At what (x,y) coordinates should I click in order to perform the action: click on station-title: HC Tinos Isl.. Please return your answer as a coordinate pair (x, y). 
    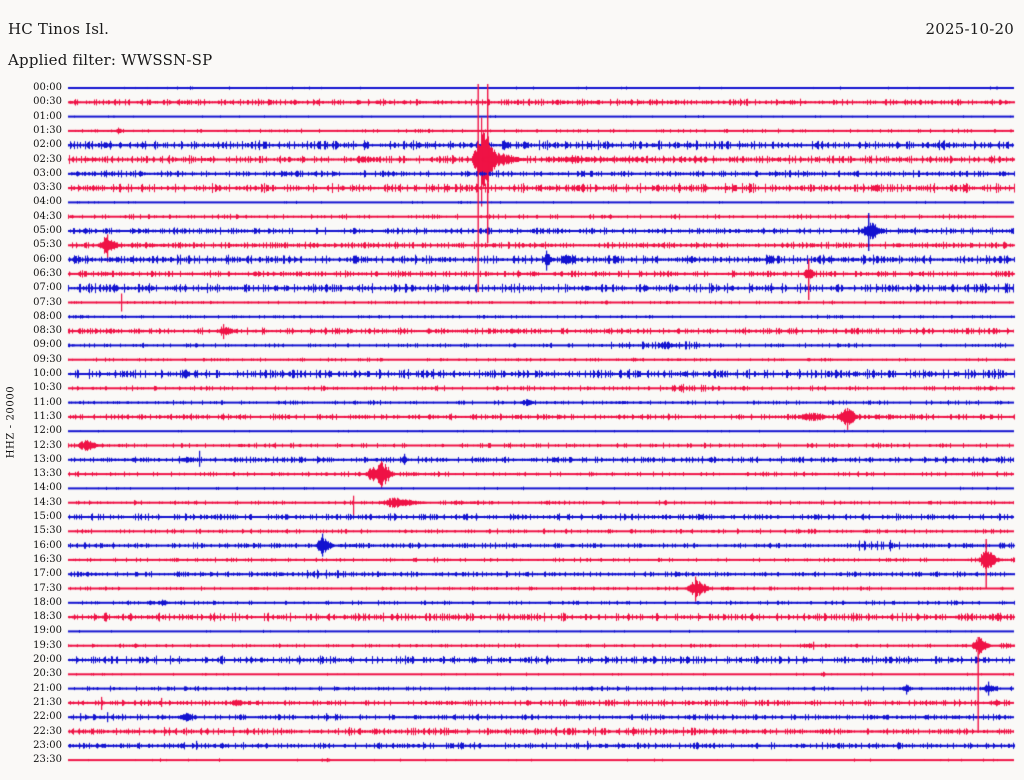
    Looking at the image, I should click on (59, 29).